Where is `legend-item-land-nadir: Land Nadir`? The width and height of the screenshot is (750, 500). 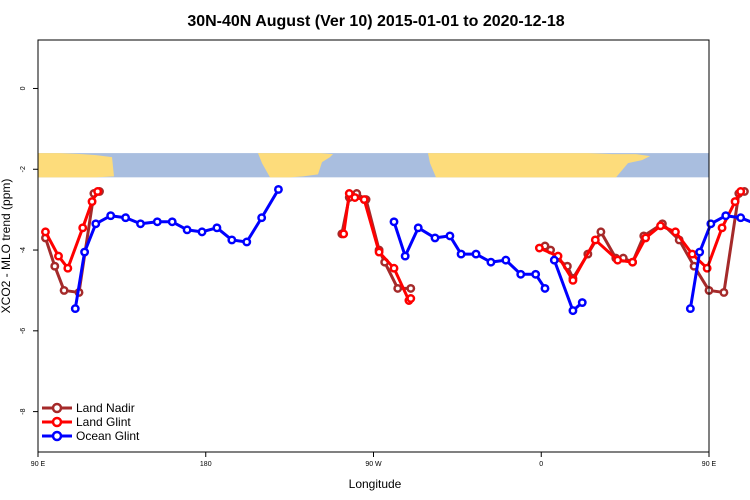
legend-item-land-nadir: Land Nadir is located at coordinates (88, 408).